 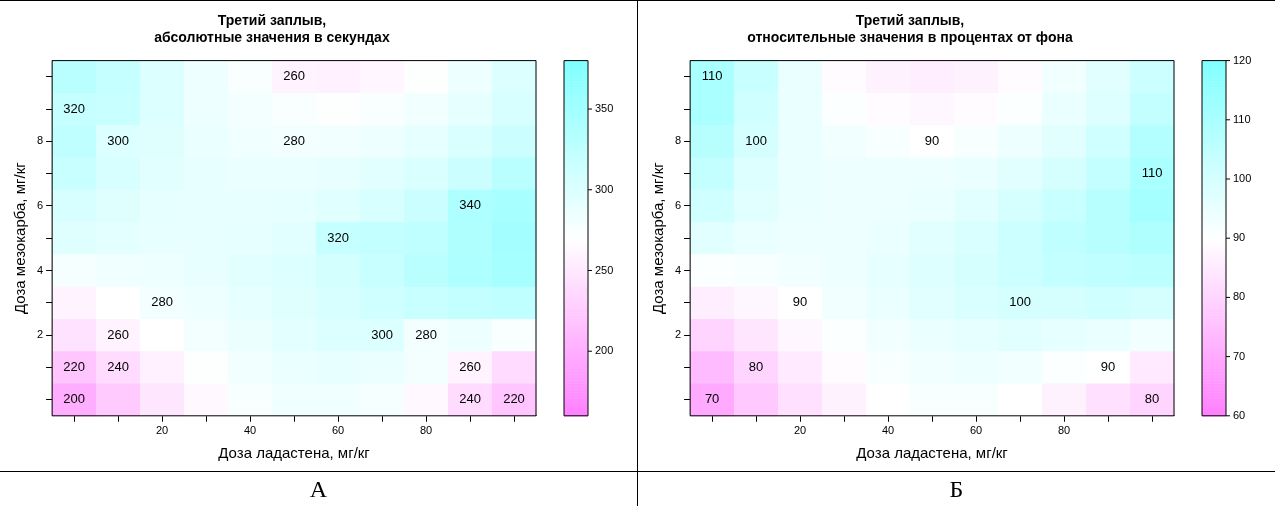 What do you see at coordinates (1239, 414) in the screenshot?
I see `color-bar-label: 60` at bounding box center [1239, 414].